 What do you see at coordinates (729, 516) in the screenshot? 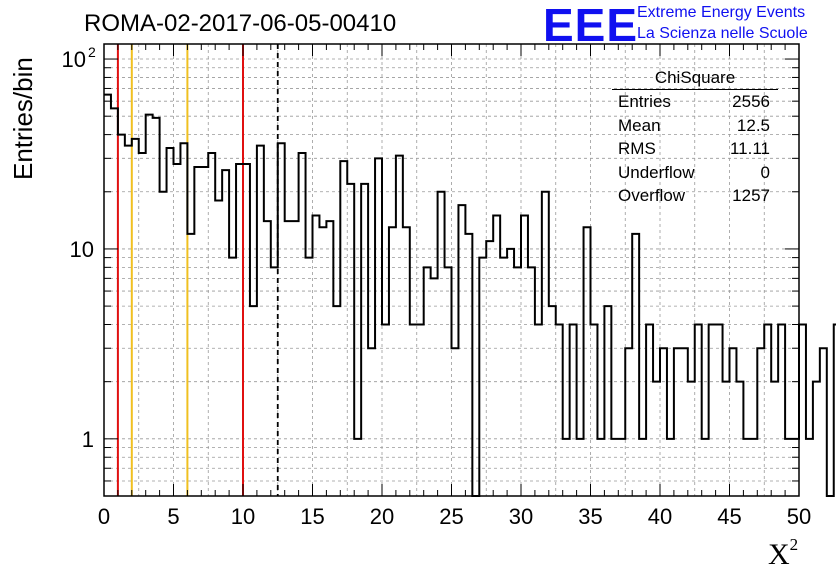
I see `x-tick-label: 45` at bounding box center [729, 516].